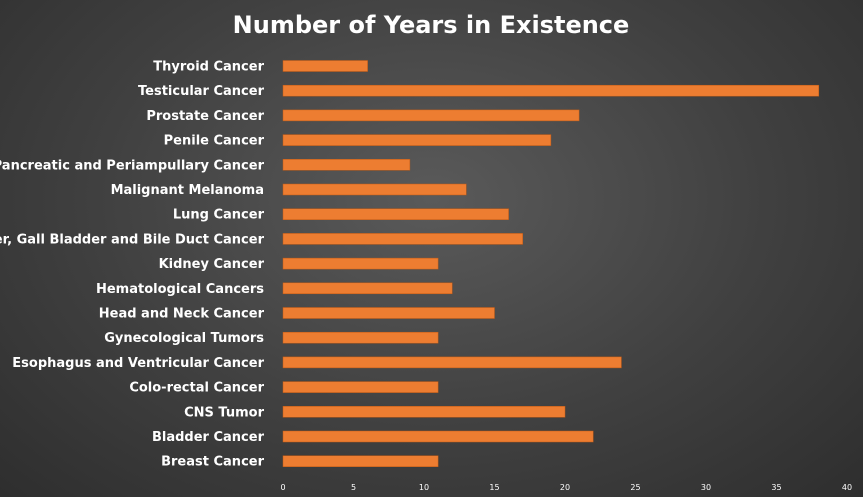 This screenshot has height=497, width=863. What do you see at coordinates (424, 487) in the screenshot?
I see `x-tick-label: 10` at bounding box center [424, 487].